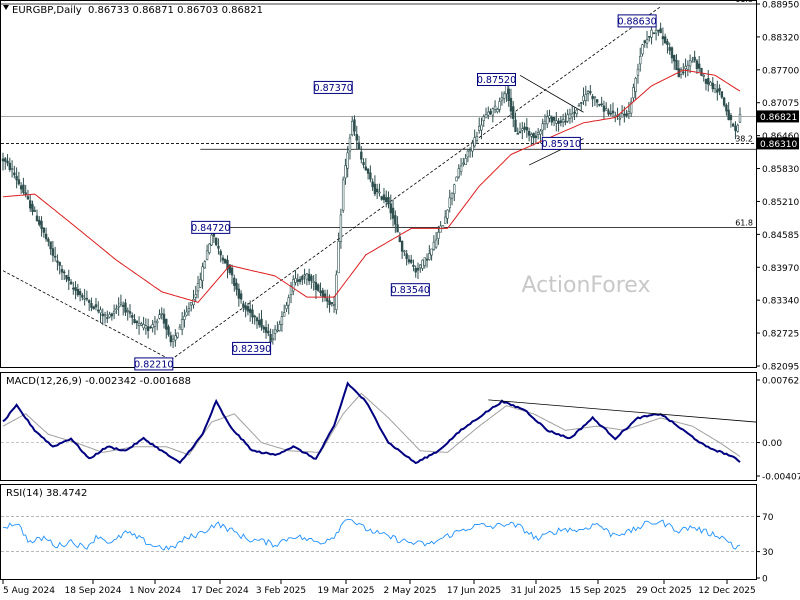 The width and height of the screenshot is (800, 600). Describe the element at coordinates (780, 104) in the screenshot. I see `y-tick-label: 0.87075` at that location.